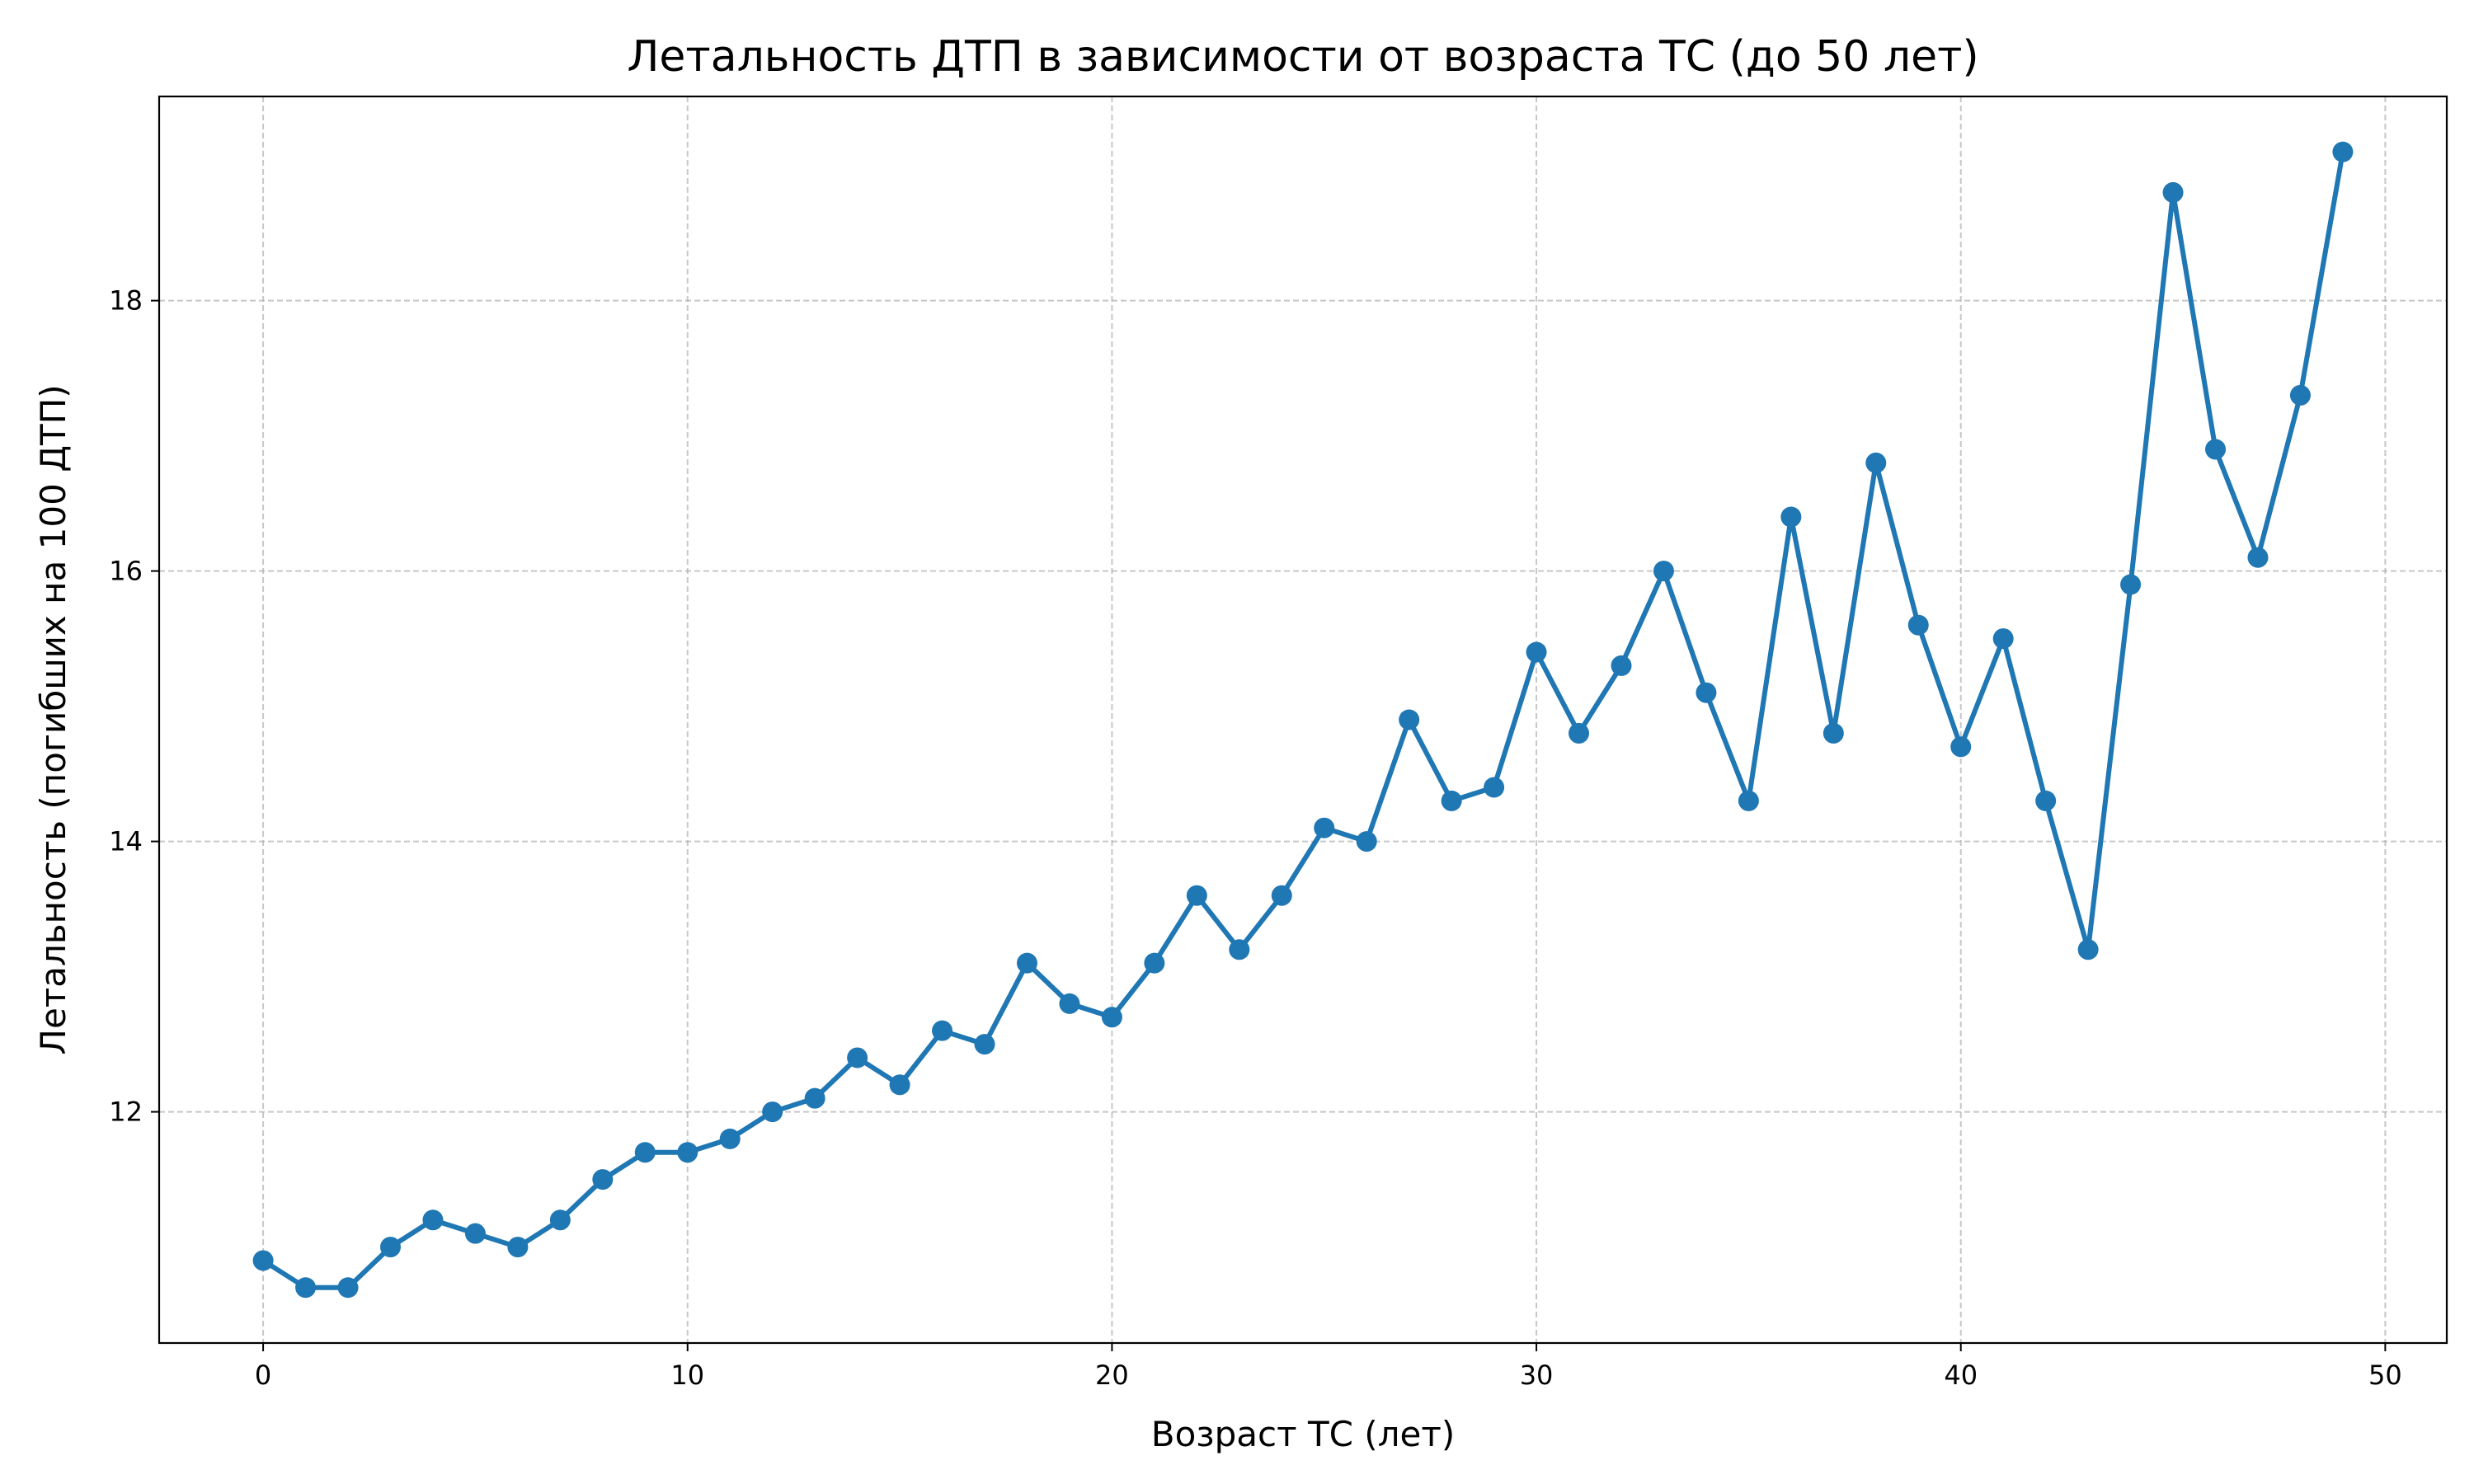 The height and width of the screenshot is (1484, 2474). What do you see at coordinates (2385, 1375) in the screenshot?
I see `x-tick-label: 50` at bounding box center [2385, 1375].